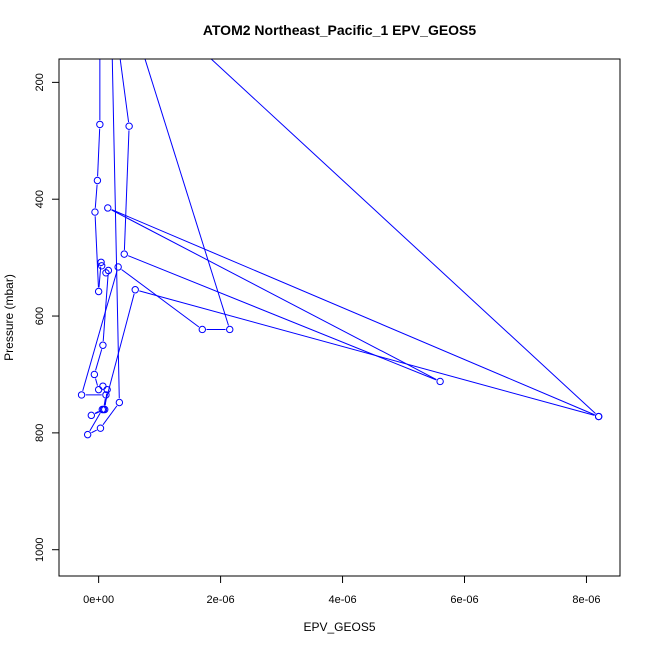 The image size is (650, 650). Describe the element at coordinates (98, 600) in the screenshot. I see `x-tick-label: 0e+00` at that location.